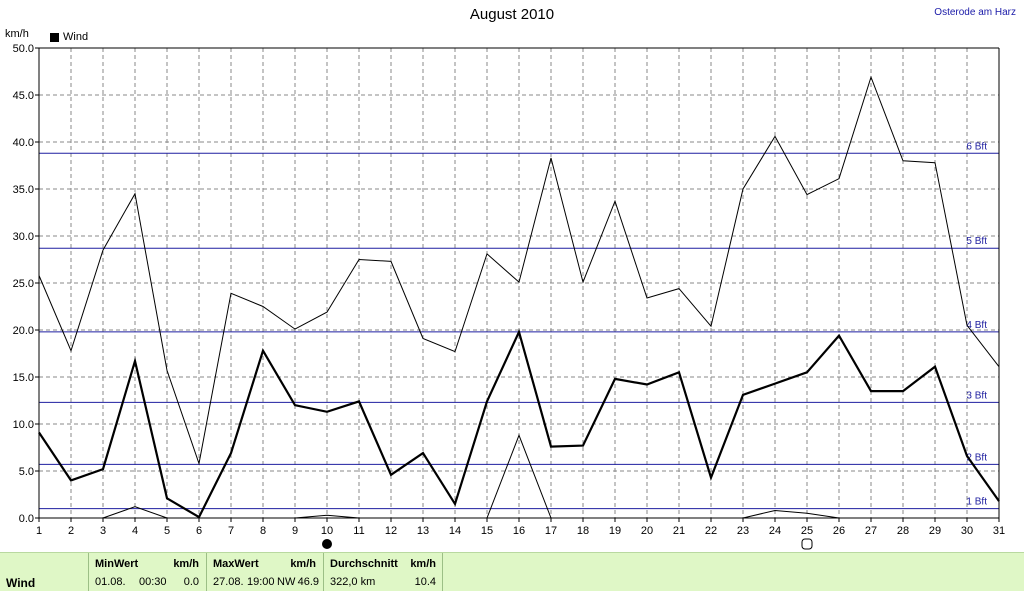  I want to click on x-tick-label: 16, so click(519, 531).